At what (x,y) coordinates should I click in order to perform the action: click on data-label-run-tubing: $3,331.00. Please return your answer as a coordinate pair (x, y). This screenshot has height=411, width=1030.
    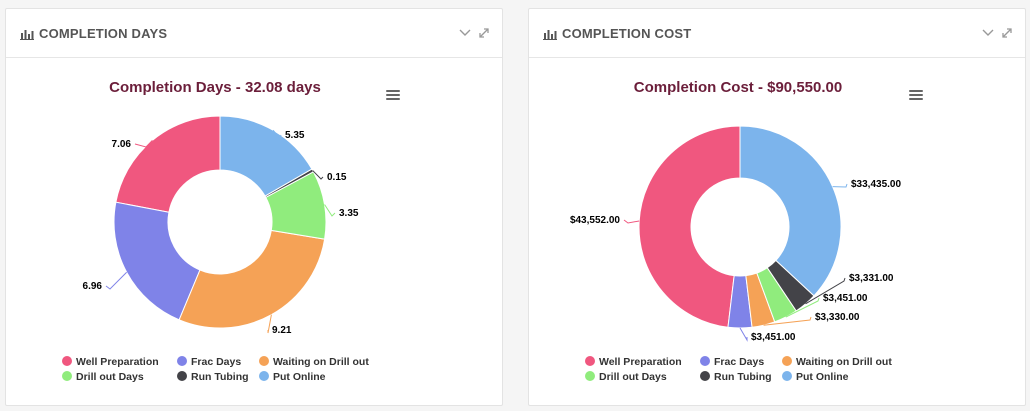
    Looking at the image, I should click on (871, 278).